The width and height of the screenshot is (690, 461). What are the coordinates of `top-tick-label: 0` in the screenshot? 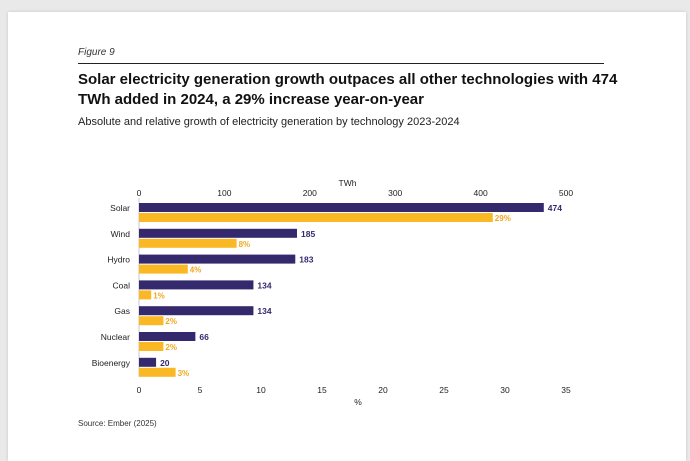 It's located at (139, 193).